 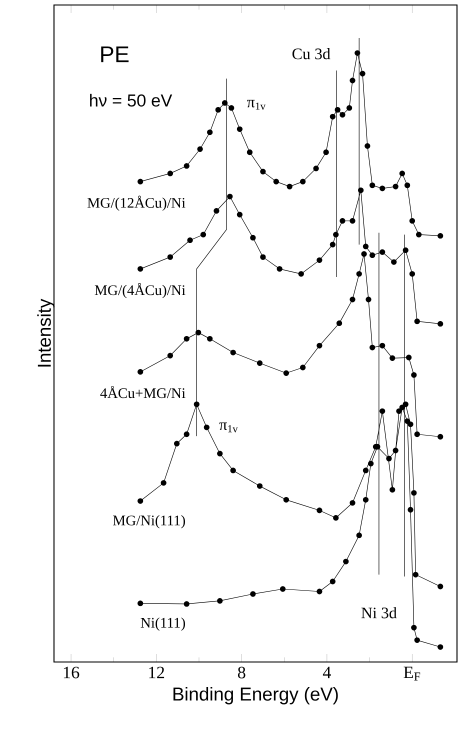 I want to click on series-label: MG/(4ÅCu)/Ni, so click(x=140, y=290).